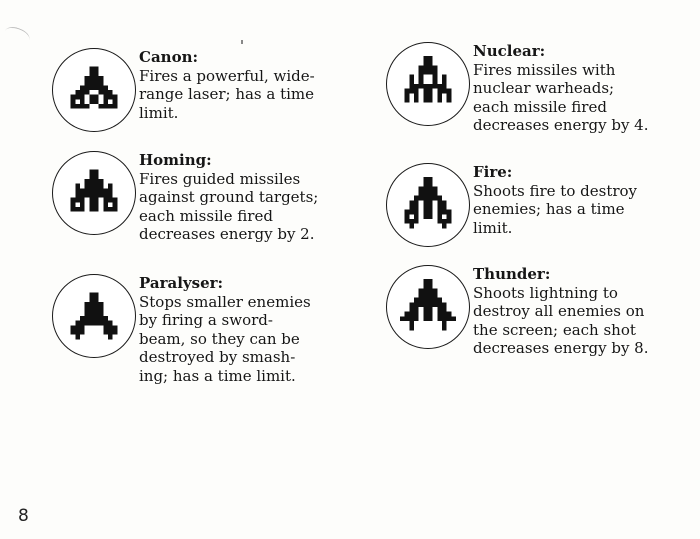 The height and width of the screenshot is (539, 700). What do you see at coordinates (428, 84) in the screenshot?
I see `nuclear-ship-icon` at bounding box center [428, 84].